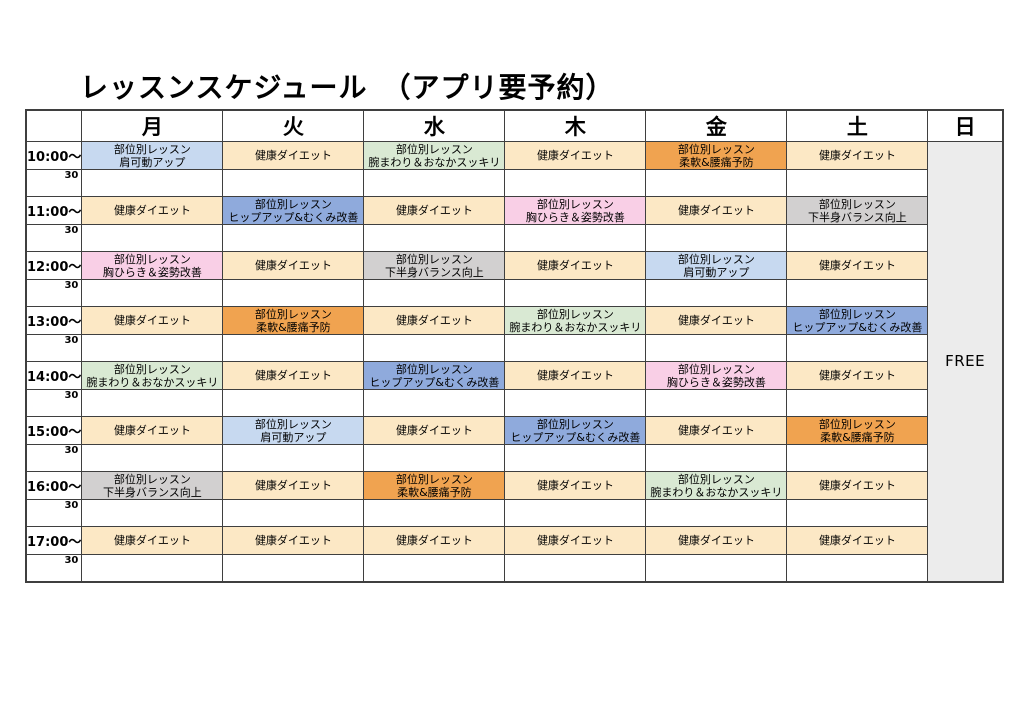 The height and width of the screenshot is (724, 1024). What do you see at coordinates (54, 210) in the screenshot?
I see `time-label: 11:00～` at bounding box center [54, 210].